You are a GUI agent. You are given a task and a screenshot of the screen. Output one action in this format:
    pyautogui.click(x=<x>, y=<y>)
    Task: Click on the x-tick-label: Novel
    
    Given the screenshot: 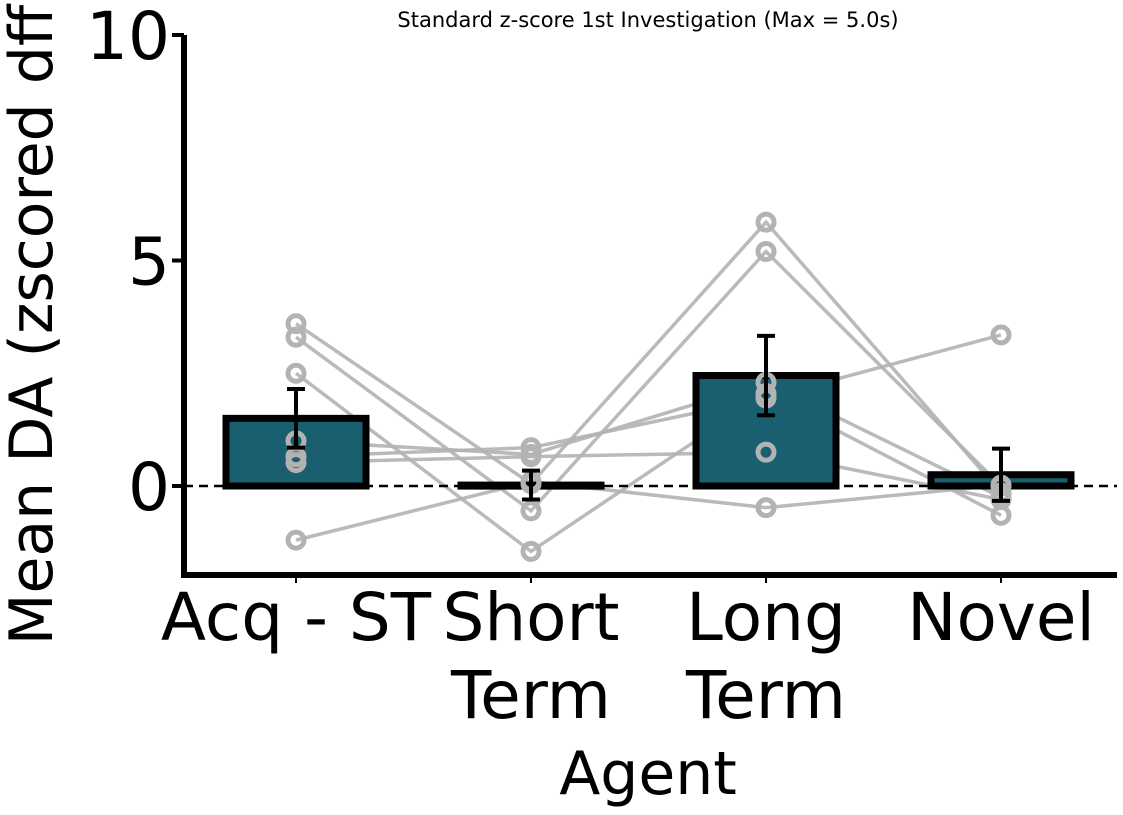 What is the action you would take?
    pyautogui.click(x=1001, y=617)
    